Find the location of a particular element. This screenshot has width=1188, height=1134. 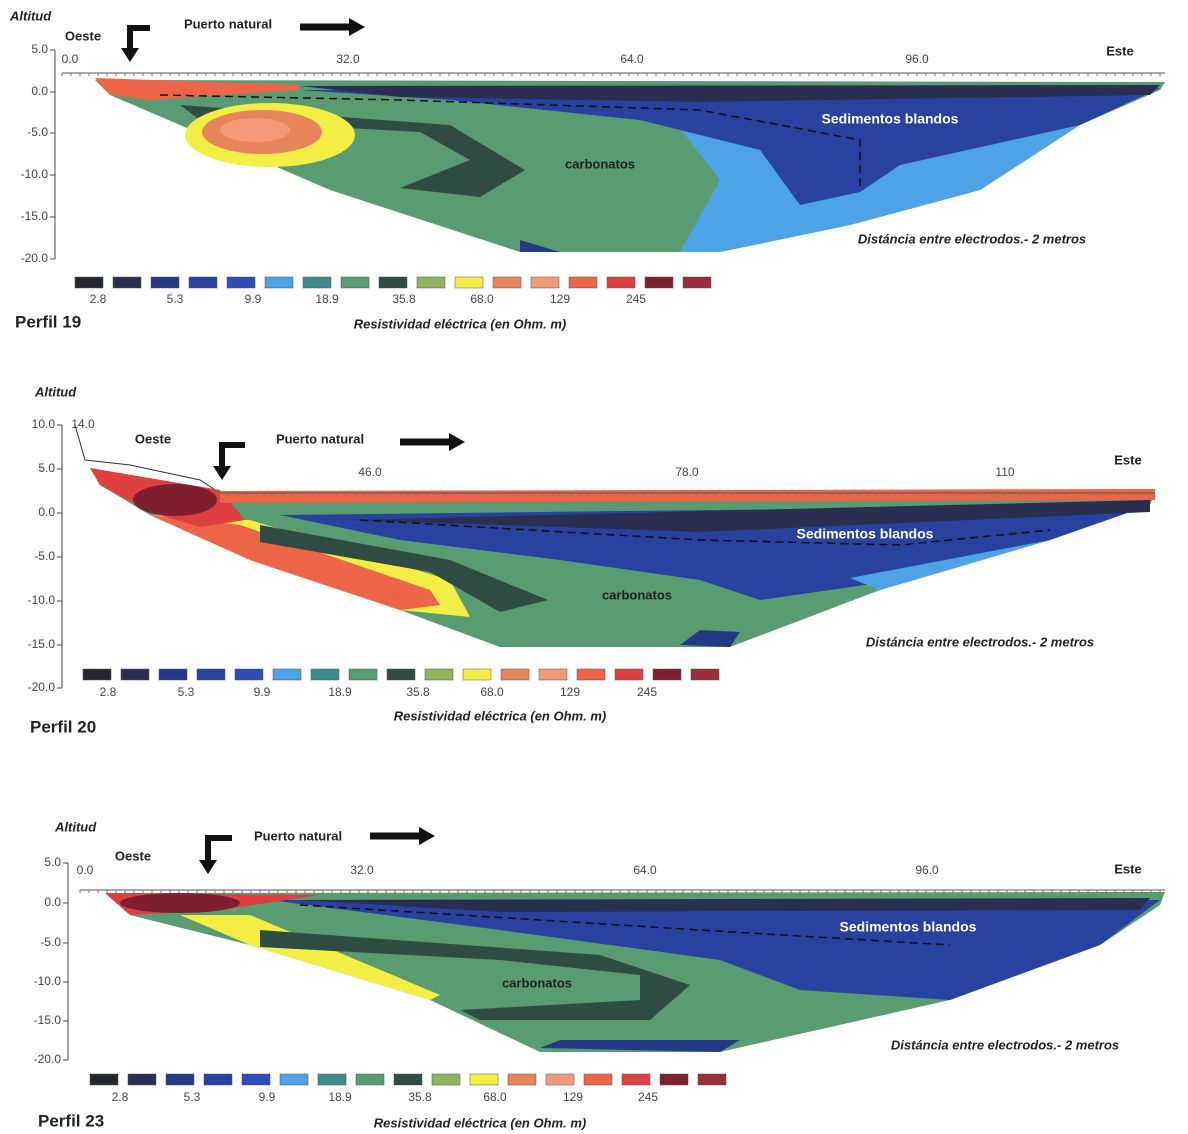

x-tick-label: 96.0 is located at coordinates (917, 59).